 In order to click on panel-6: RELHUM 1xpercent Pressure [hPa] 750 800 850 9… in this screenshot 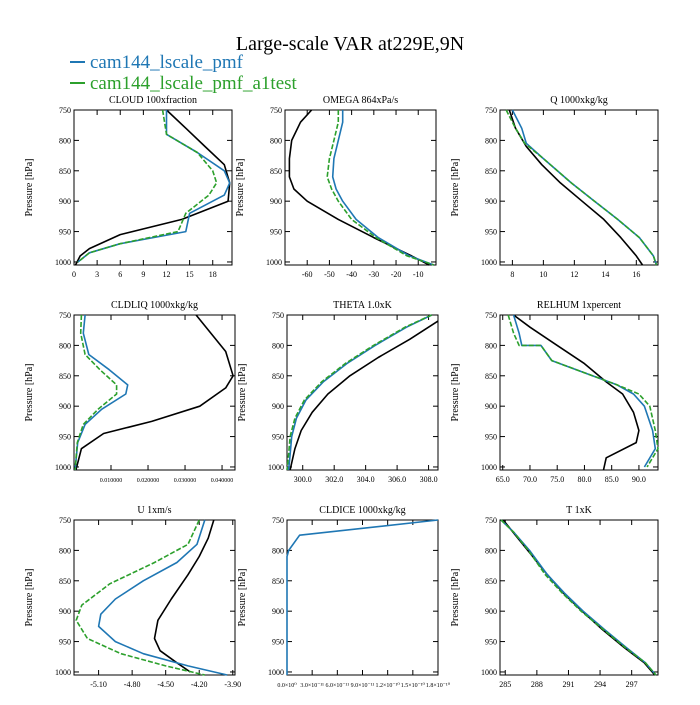, I will do `click(554, 392)`.